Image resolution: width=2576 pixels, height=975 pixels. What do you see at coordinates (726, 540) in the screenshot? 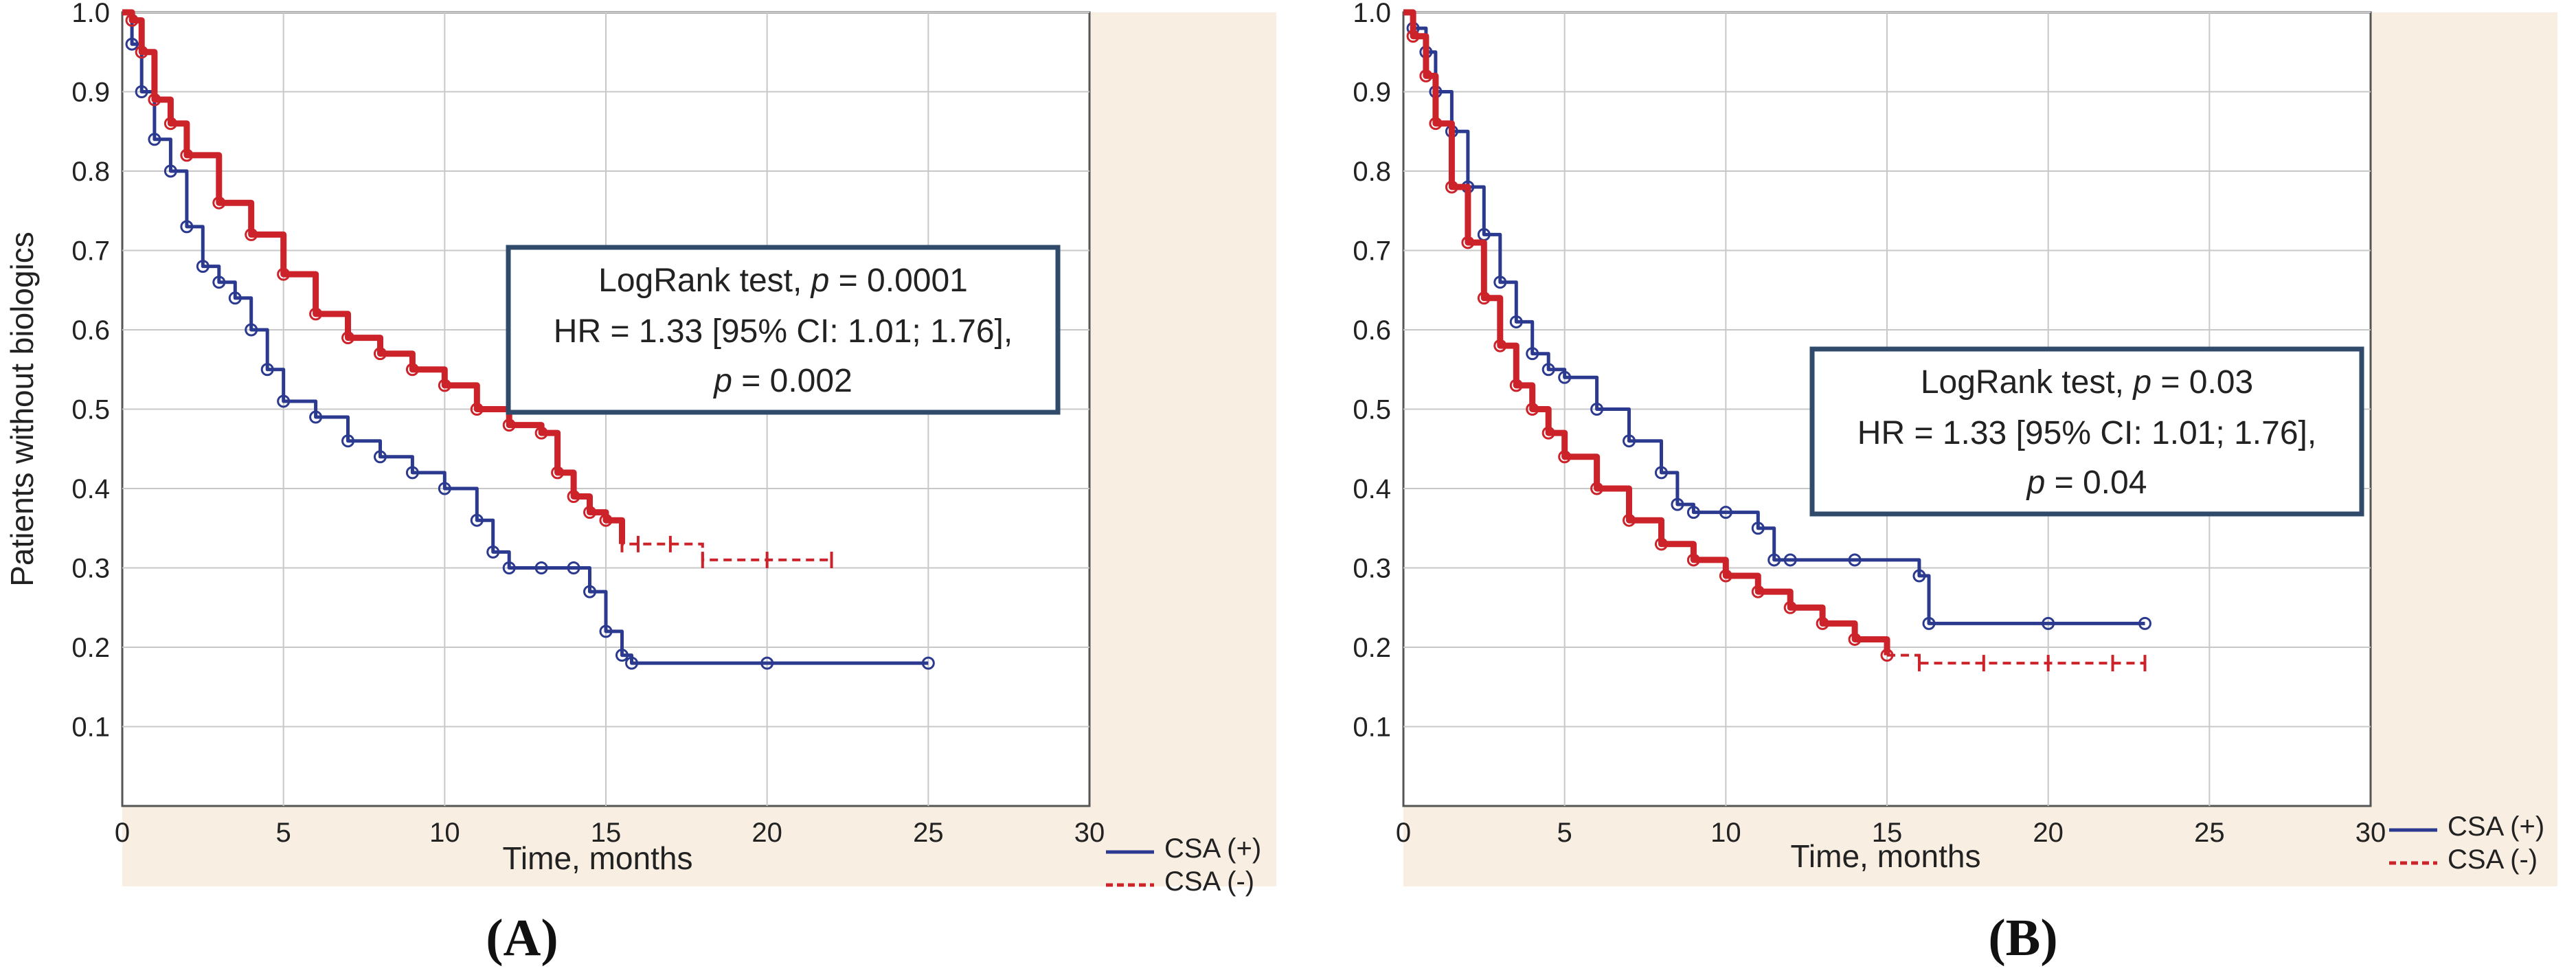
I see `series-line-csa-minus-dashed` at bounding box center [726, 540].